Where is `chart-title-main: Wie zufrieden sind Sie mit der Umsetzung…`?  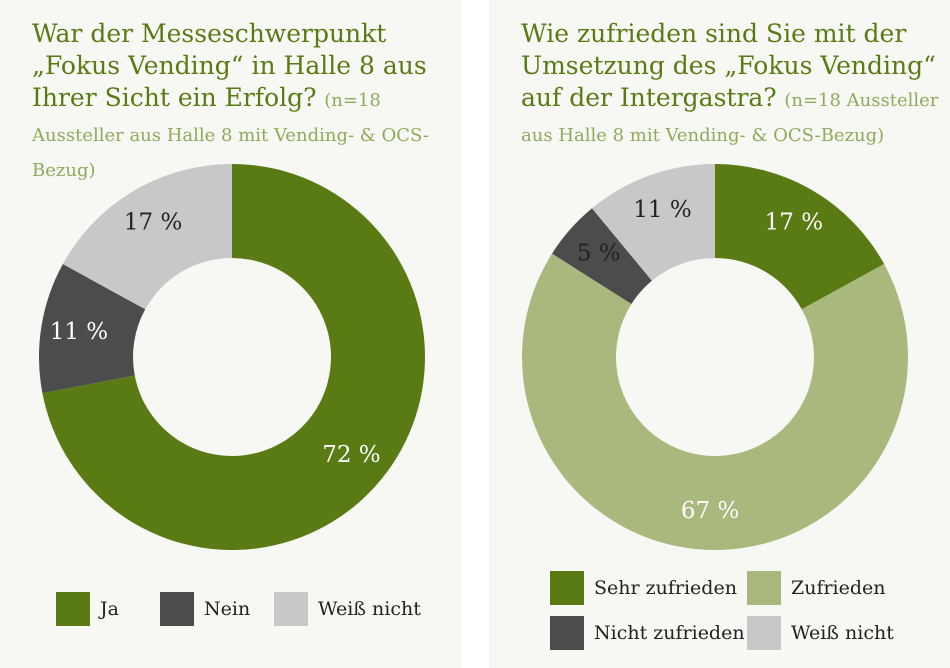 chart-title-main: Wie zufrieden sind Sie mit der Umsetzung… is located at coordinates (728, 65).